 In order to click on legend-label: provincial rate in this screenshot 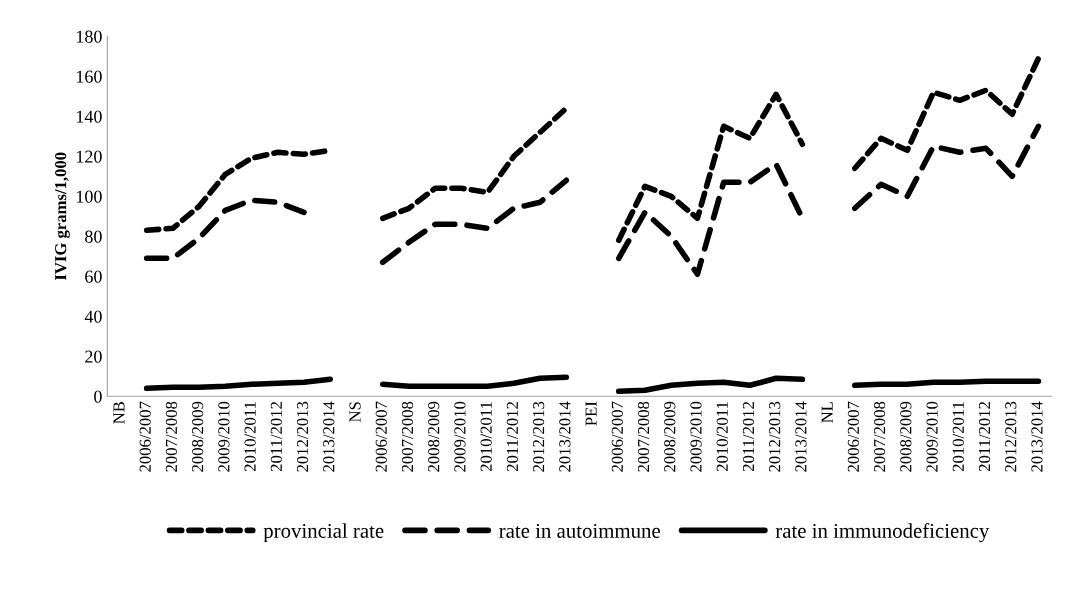, I will do `click(323, 533)`.